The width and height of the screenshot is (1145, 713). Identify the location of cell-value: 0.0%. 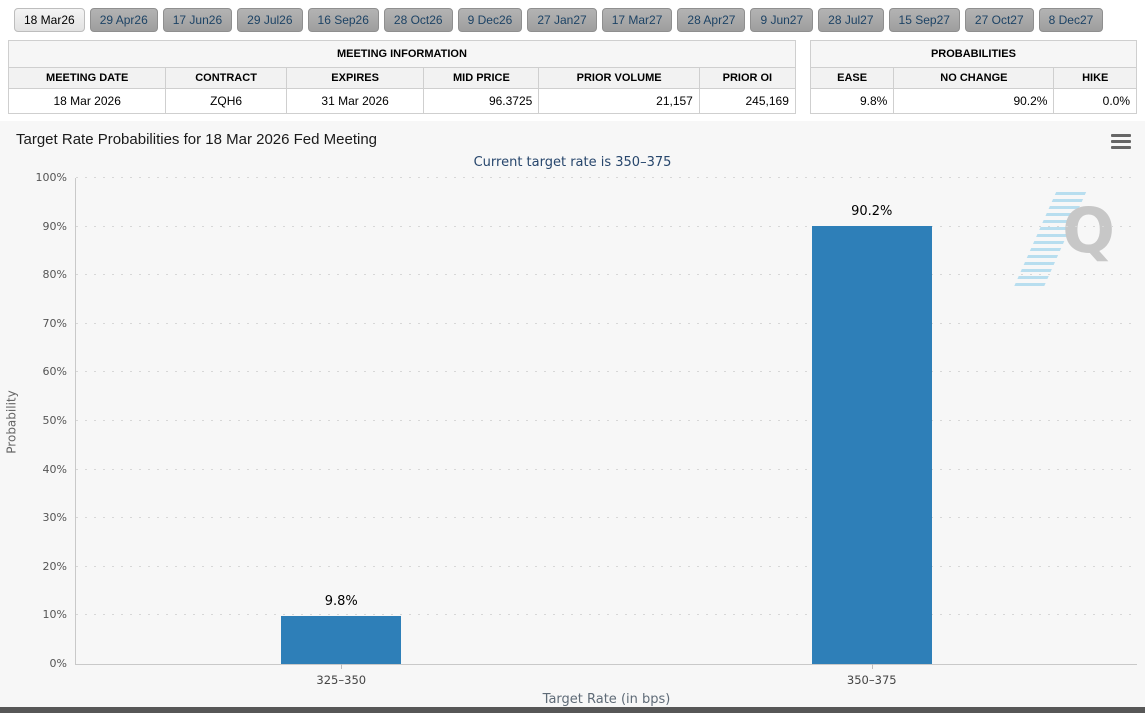
(1095, 101).